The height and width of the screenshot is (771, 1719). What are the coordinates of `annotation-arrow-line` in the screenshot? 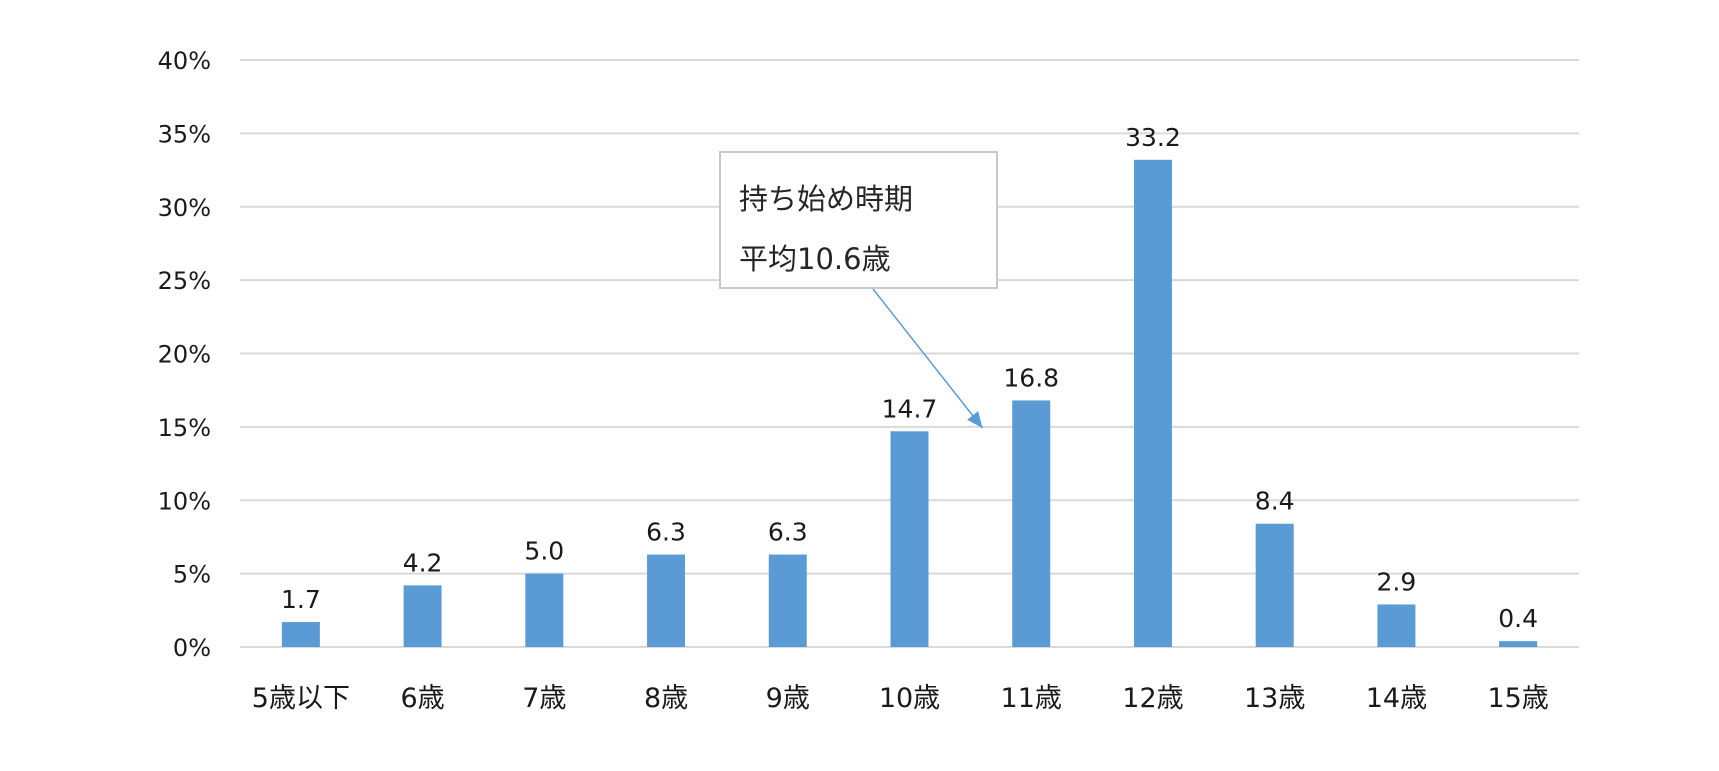 It's located at (928, 358).